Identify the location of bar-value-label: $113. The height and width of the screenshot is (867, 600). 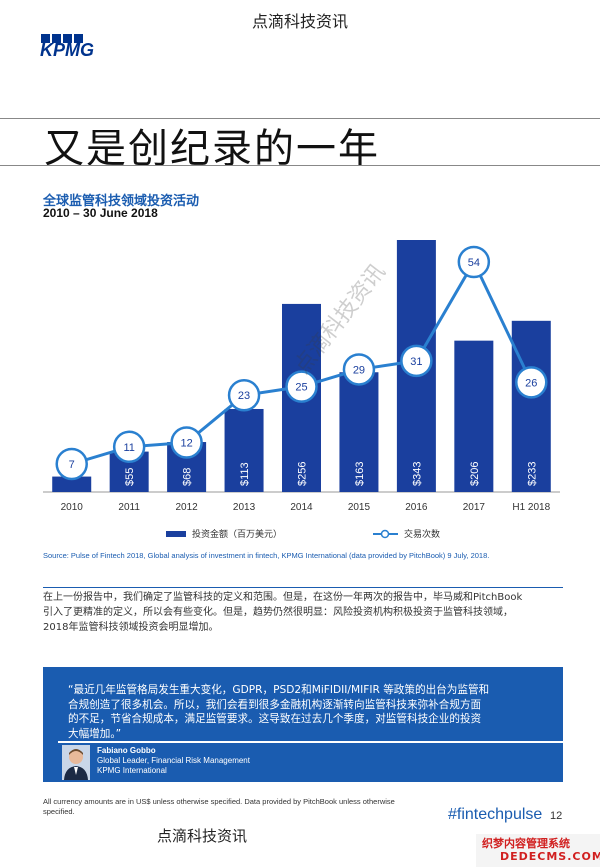
(245, 474).